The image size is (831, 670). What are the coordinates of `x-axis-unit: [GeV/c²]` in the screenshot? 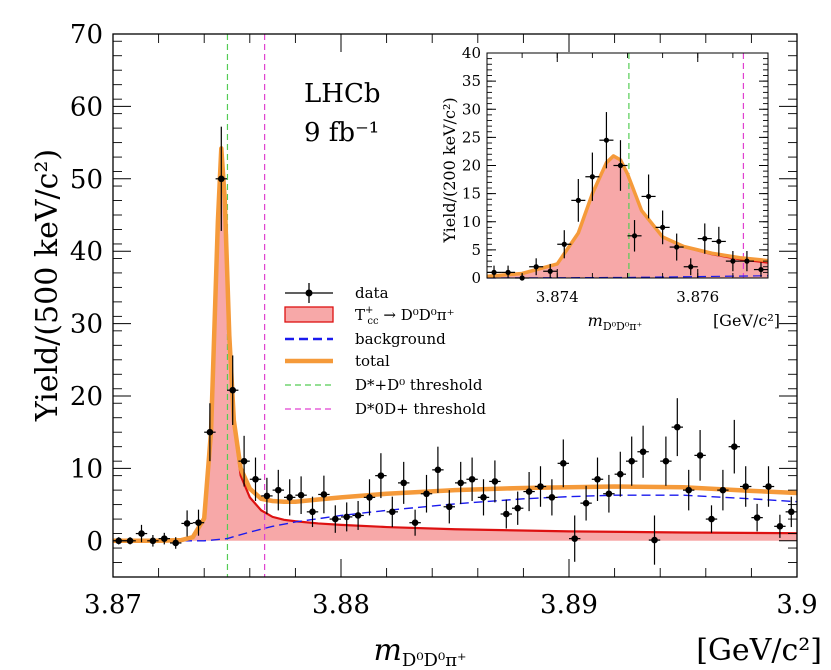 It's located at (759, 650).